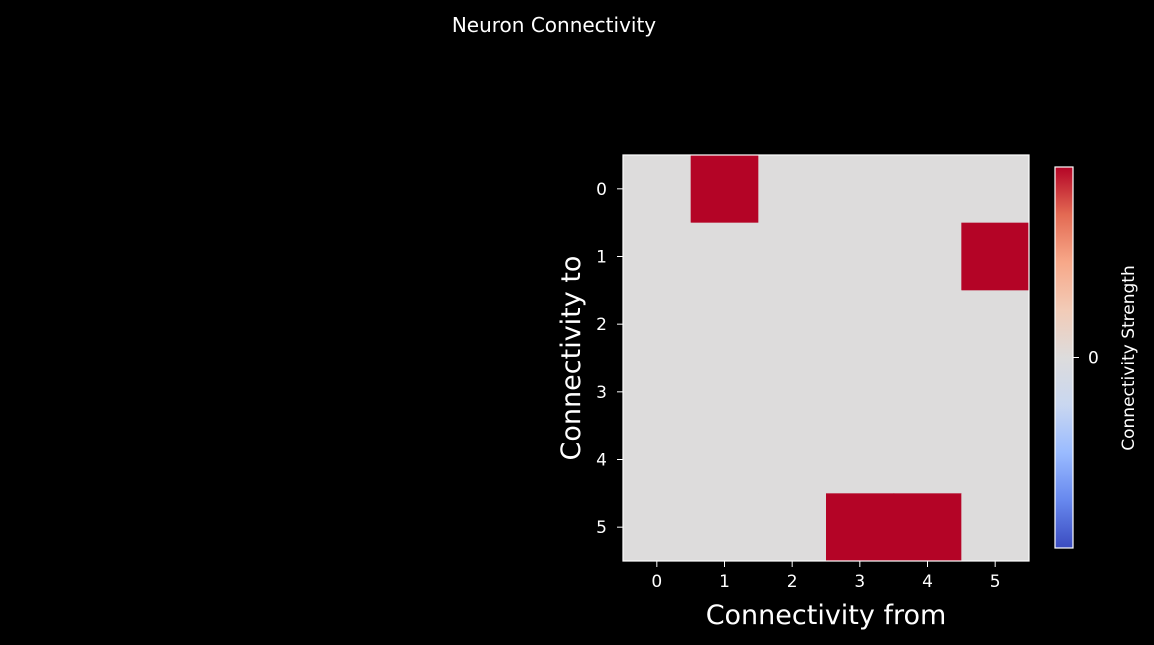 The image size is (1154, 645). Describe the element at coordinates (826, 576) in the screenshot. I see `x-axis-ticks: 0 1 2 3 4 5` at that location.